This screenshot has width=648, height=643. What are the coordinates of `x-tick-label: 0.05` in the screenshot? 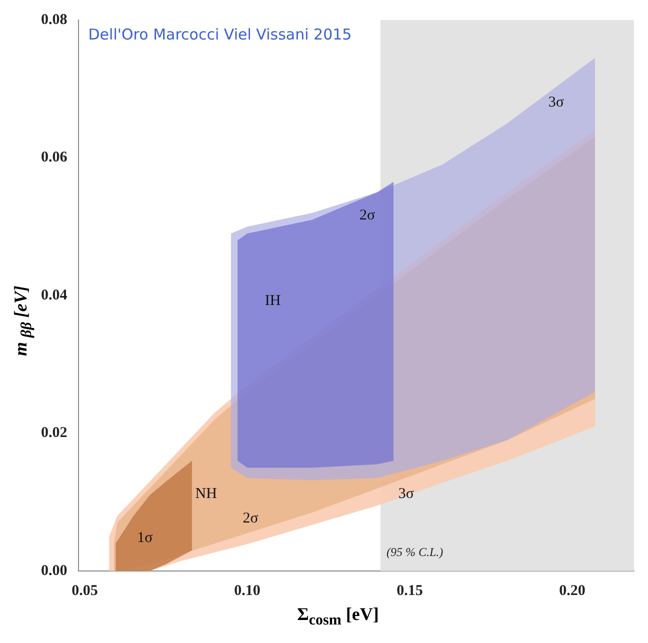 It's located at (85, 590).